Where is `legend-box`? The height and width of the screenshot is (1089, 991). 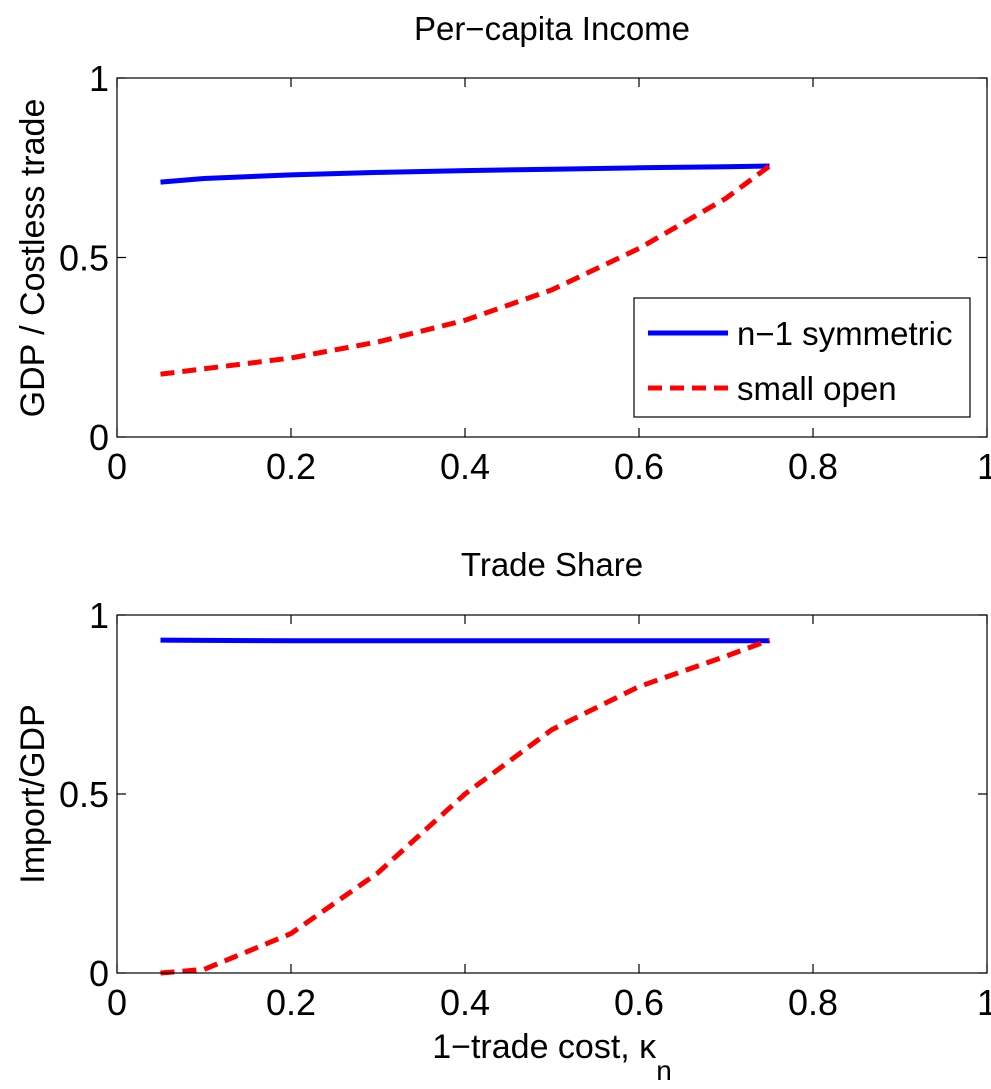 legend-box is located at coordinates (802, 357).